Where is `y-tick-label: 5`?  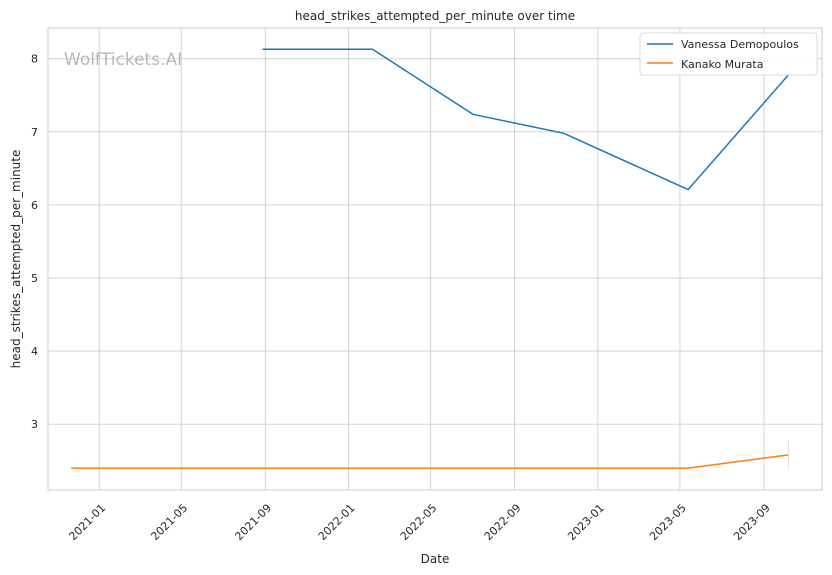 y-tick-label: 5 is located at coordinates (34, 278).